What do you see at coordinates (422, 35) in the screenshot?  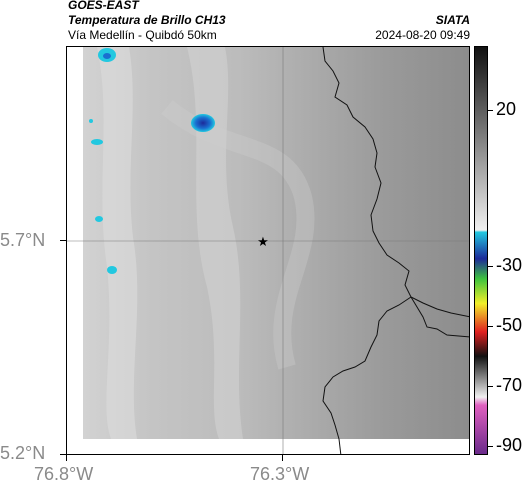 I see `datetime-label: 2024-08-20 09:49` at bounding box center [422, 35].